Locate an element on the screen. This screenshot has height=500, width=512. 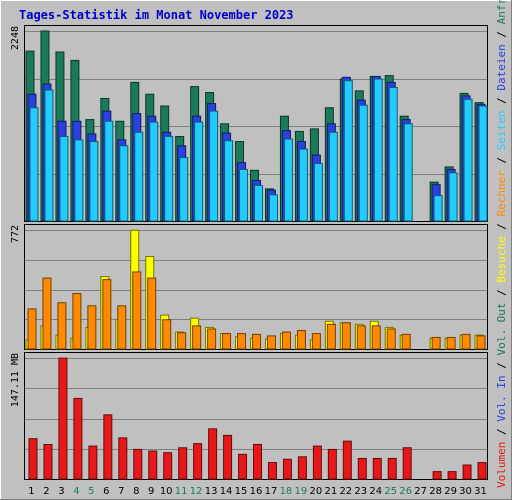
x-label-day-10: 10 is located at coordinates (166, 491).